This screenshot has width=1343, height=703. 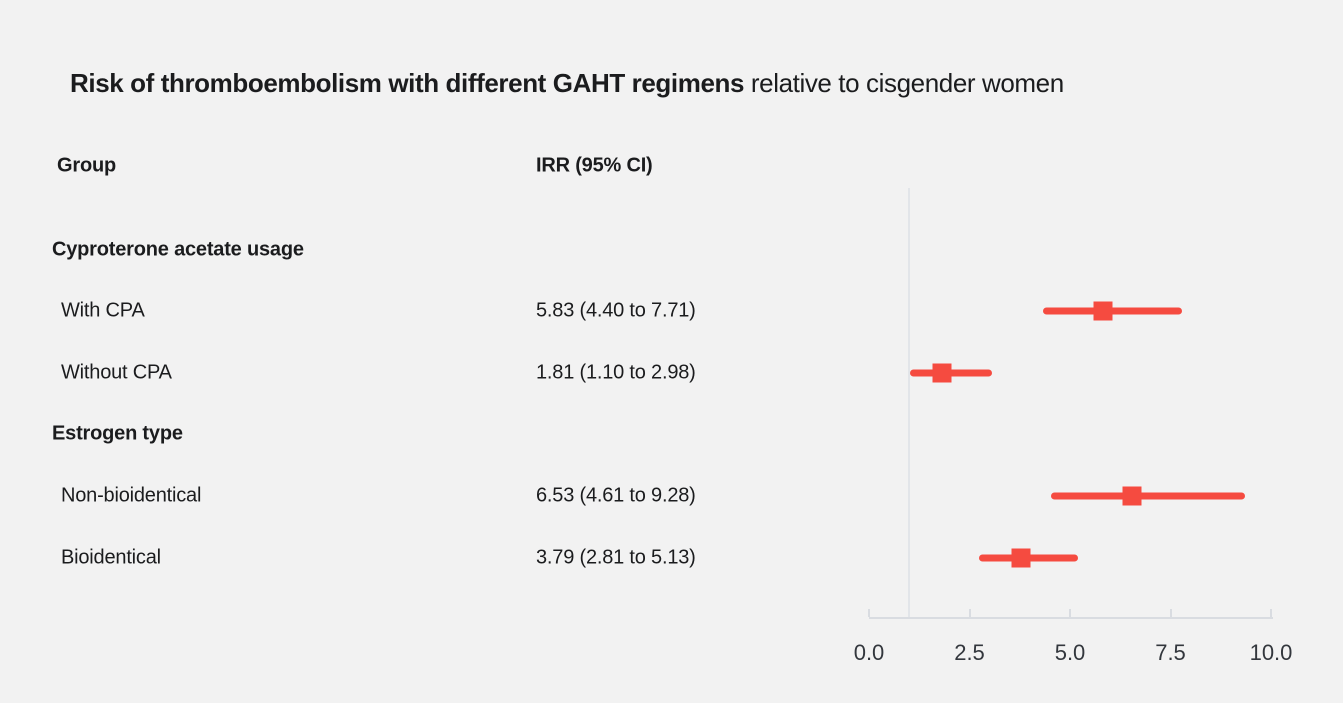 I want to click on x-axis-line, so click(x=1071, y=618).